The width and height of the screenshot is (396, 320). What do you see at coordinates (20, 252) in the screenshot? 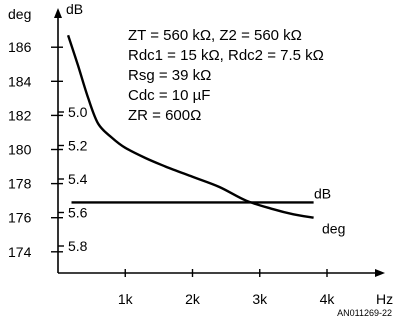
I see `deg-tick-label: 174` at bounding box center [20, 252].